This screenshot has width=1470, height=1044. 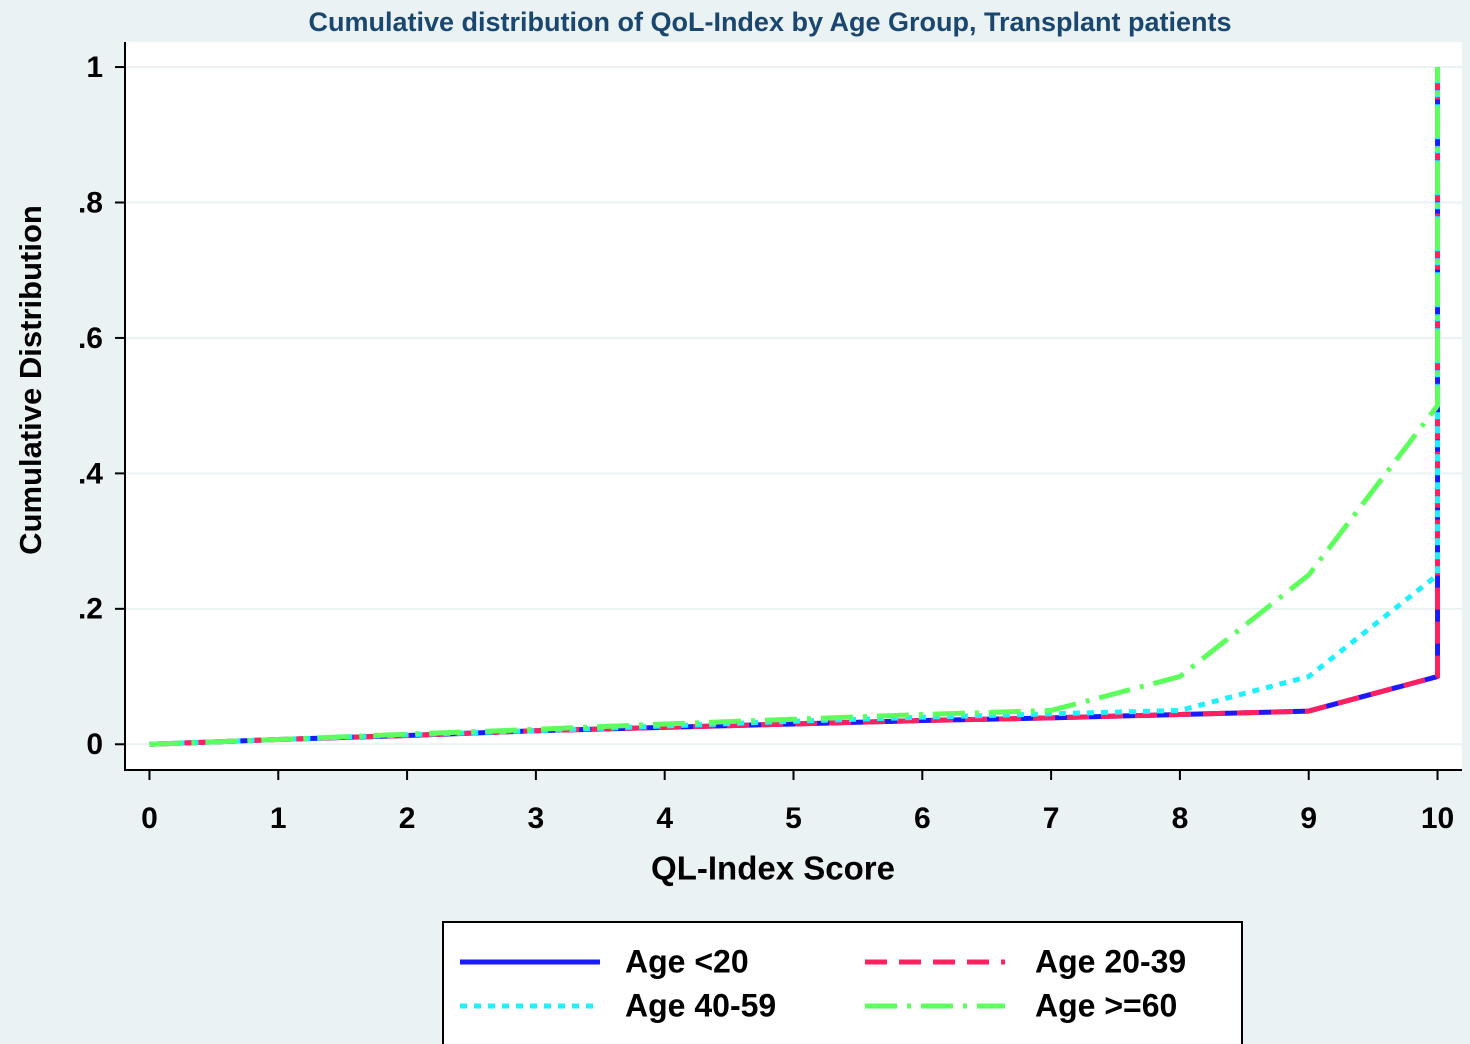 What do you see at coordinates (842, 982) in the screenshot?
I see `legend-box` at bounding box center [842, 982].